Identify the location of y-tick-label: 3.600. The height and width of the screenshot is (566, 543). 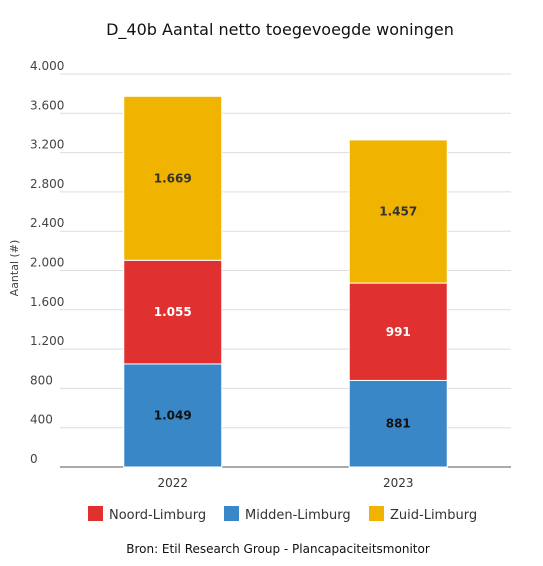
(47, 105).